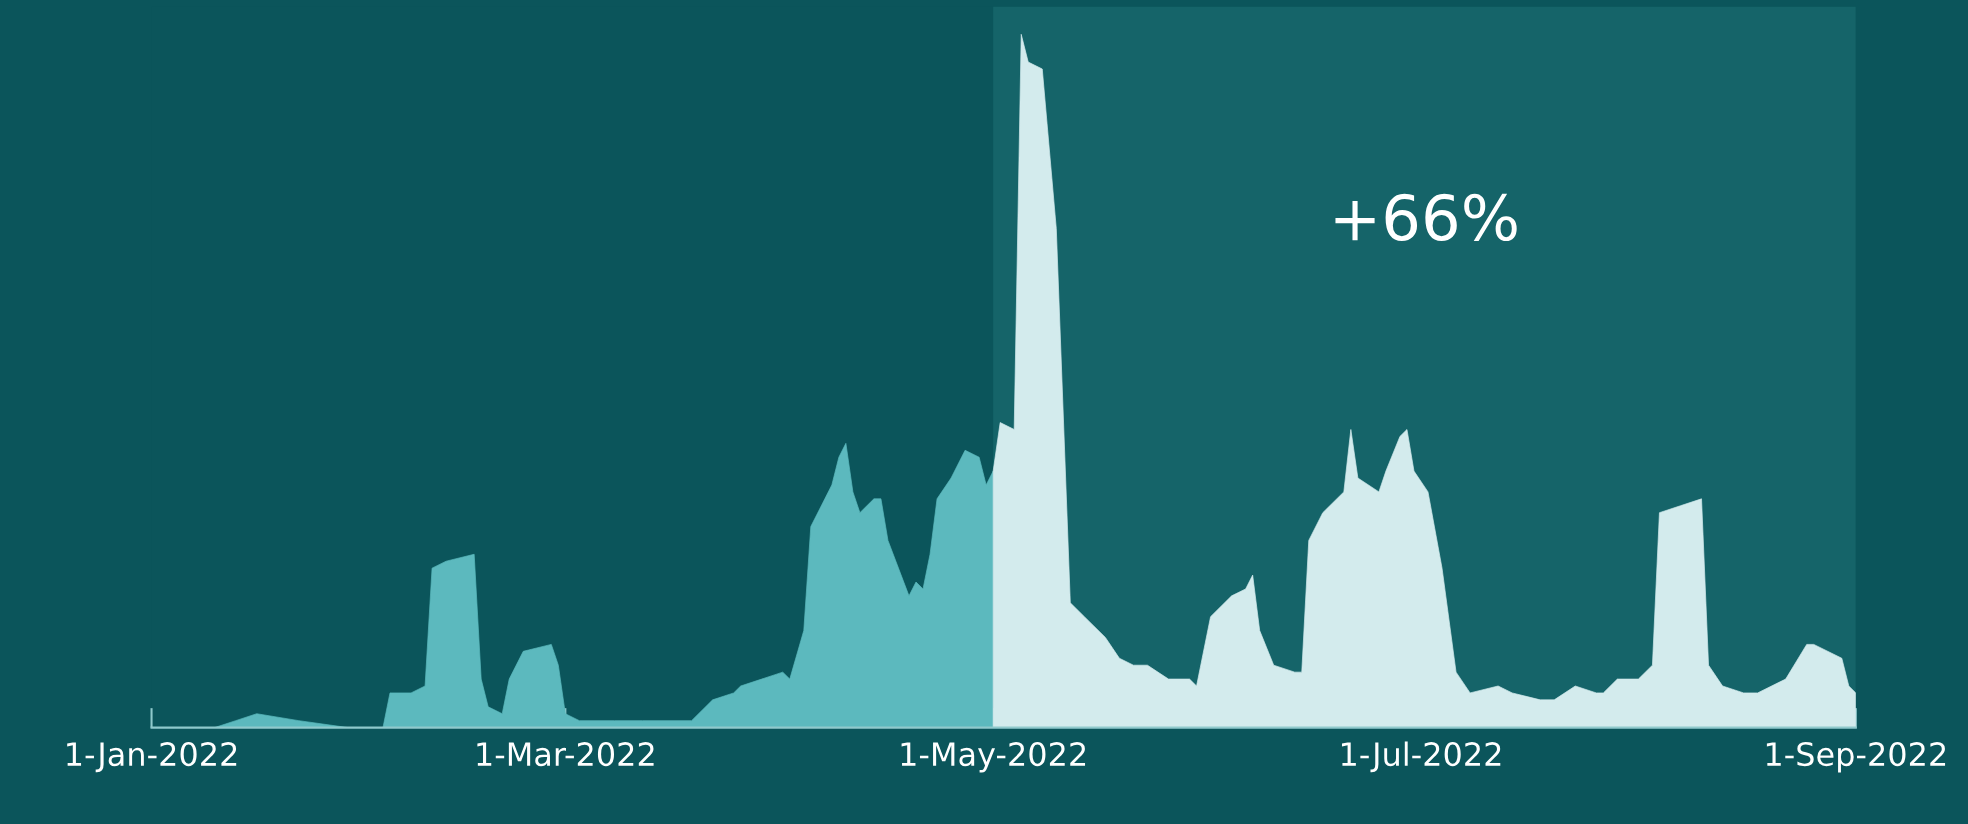 This screenshot has width=1968, height=824. What do you see at coordinates (993, 757) in the screenshot?
I see `x-tick-label: 1-May-2022` at bounding box center [993, 757].